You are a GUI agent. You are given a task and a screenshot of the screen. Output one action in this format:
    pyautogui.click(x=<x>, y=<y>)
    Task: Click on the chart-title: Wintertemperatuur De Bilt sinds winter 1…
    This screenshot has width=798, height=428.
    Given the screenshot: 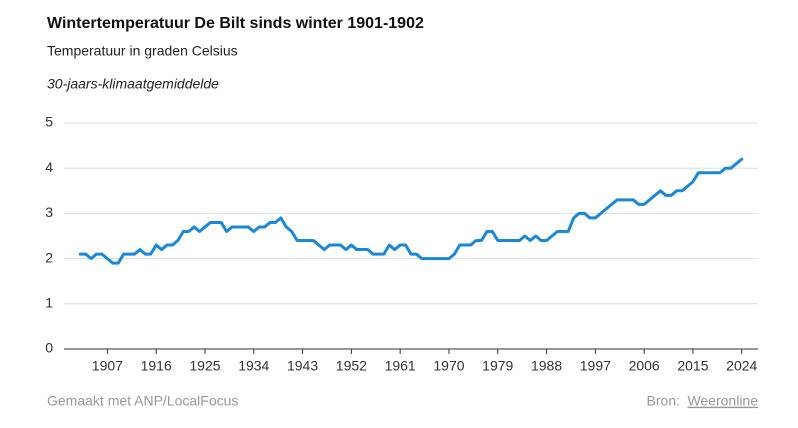 What is the action you would take?
    pyautogui.click(x=235, y=23)
    